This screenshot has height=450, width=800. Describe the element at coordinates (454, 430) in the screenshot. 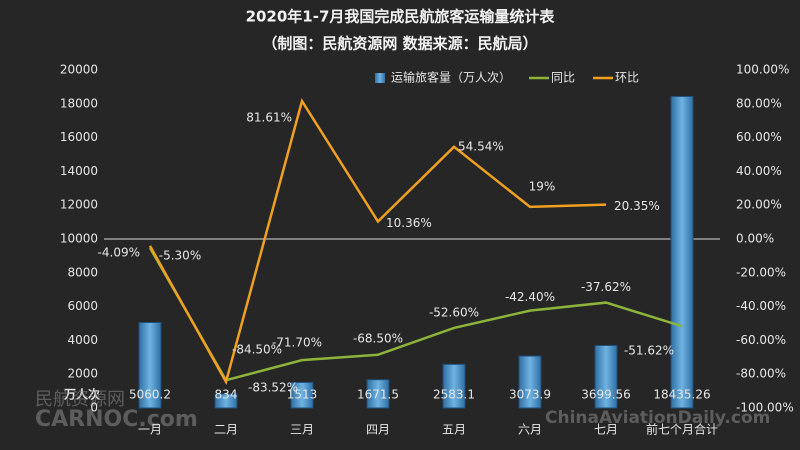

I see `x-tick-label: 五月` at that location.